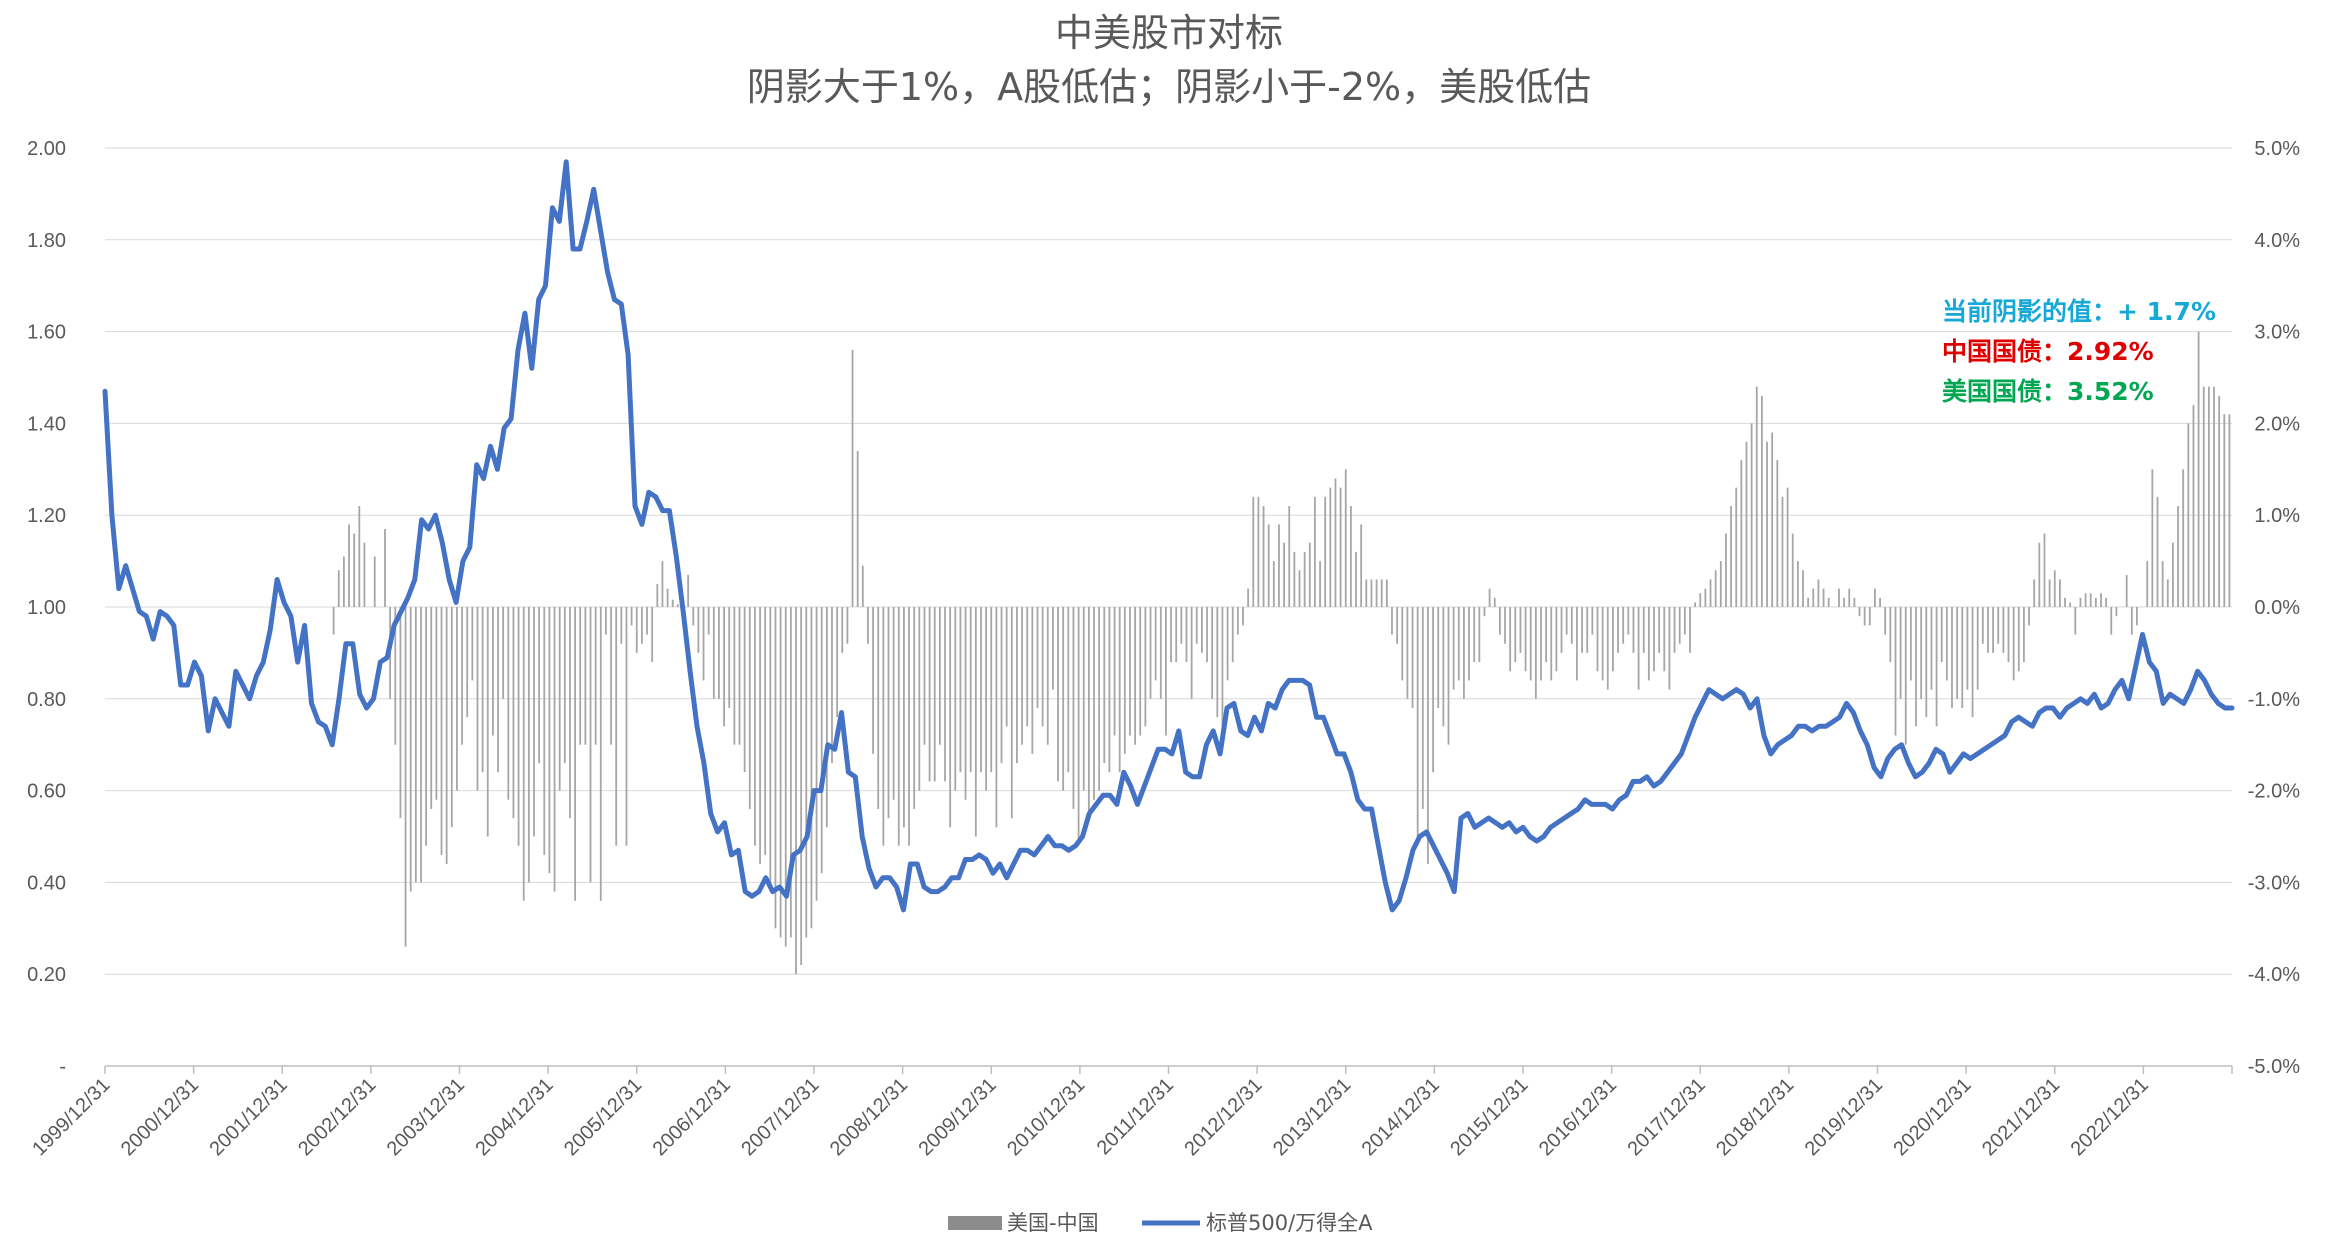  I want to click on x-tick-label: 2004/12/31, so click(514, 1117).